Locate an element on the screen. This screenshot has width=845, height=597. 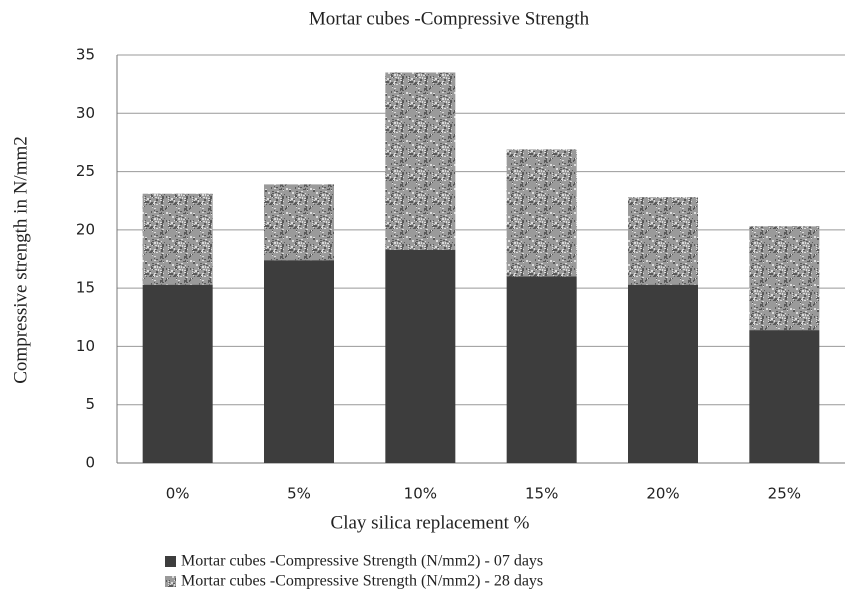
y-tick-label: 25 is located at coordinates (85, 171).